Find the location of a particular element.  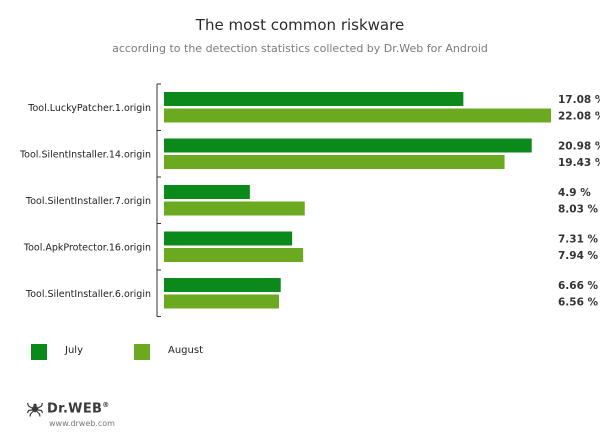

data-label: 8.03 % is located at coordinates (578, 210).